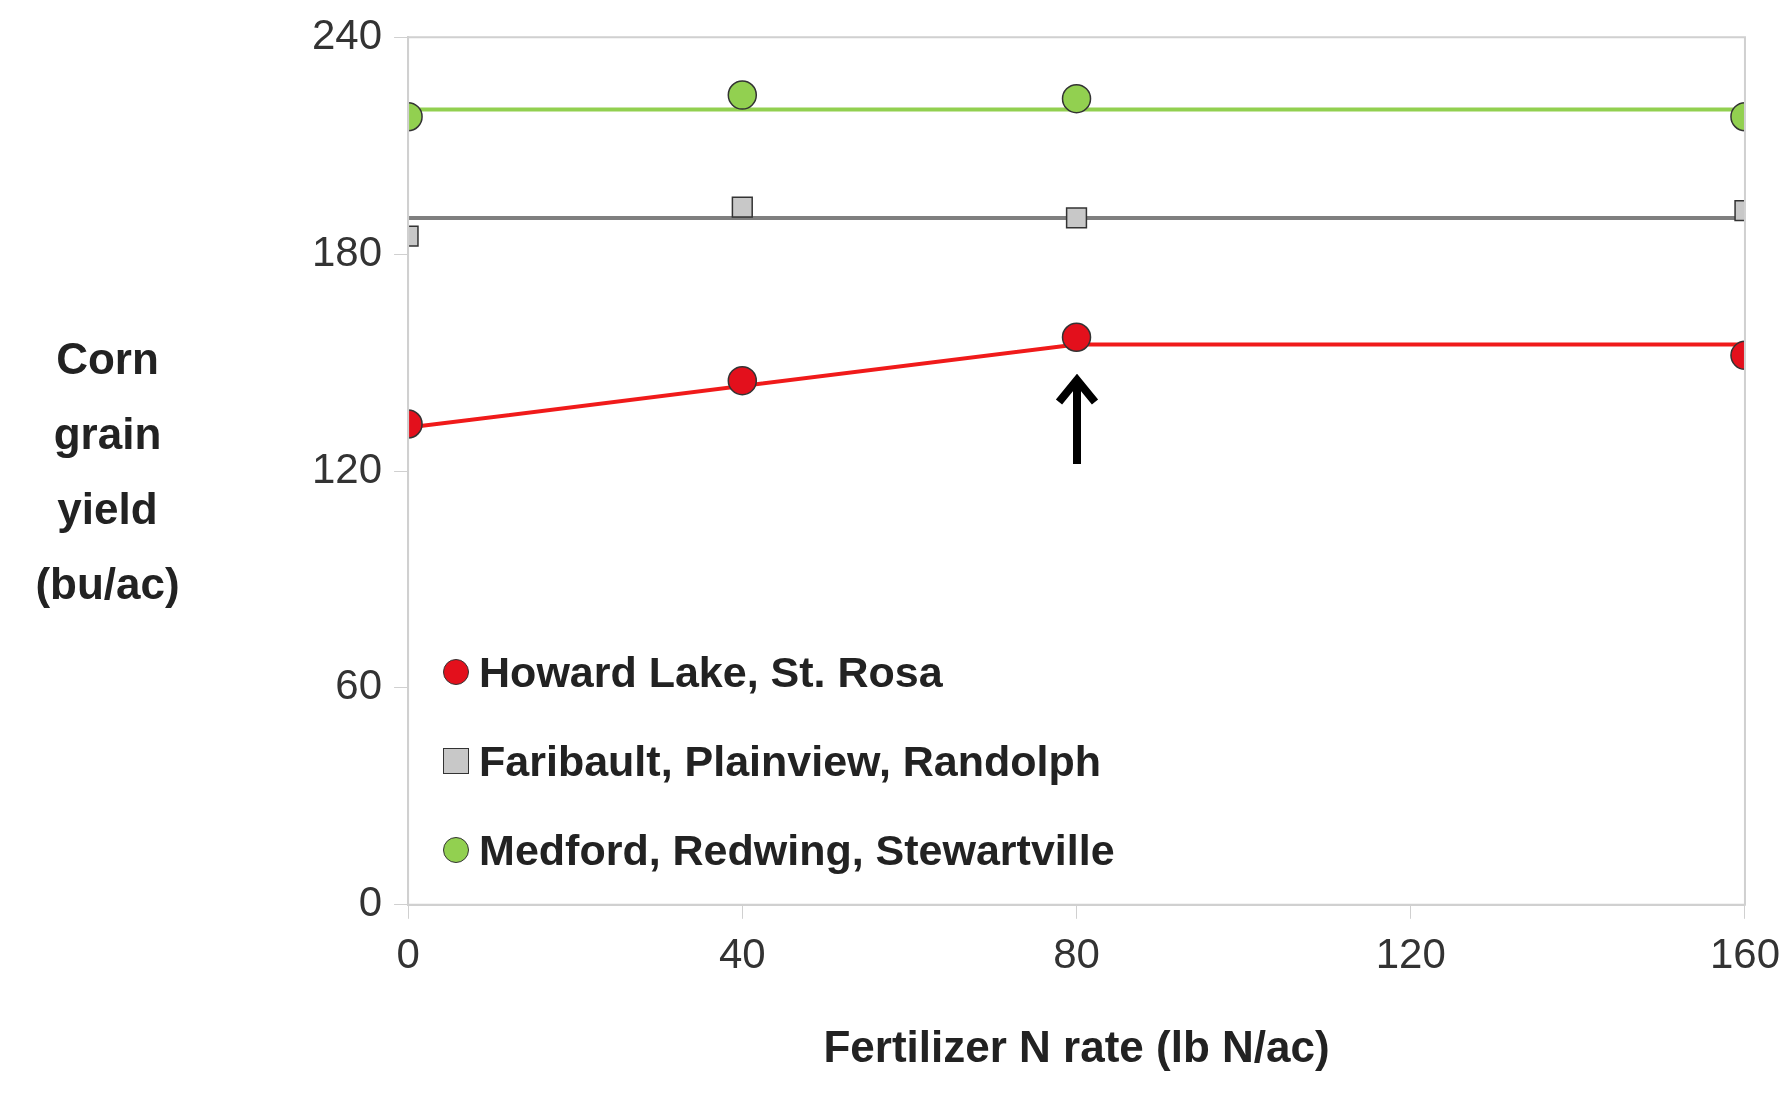 The image size is (1792, 1100). I want to click on x-tick-label: 80, so click(1076, 953).